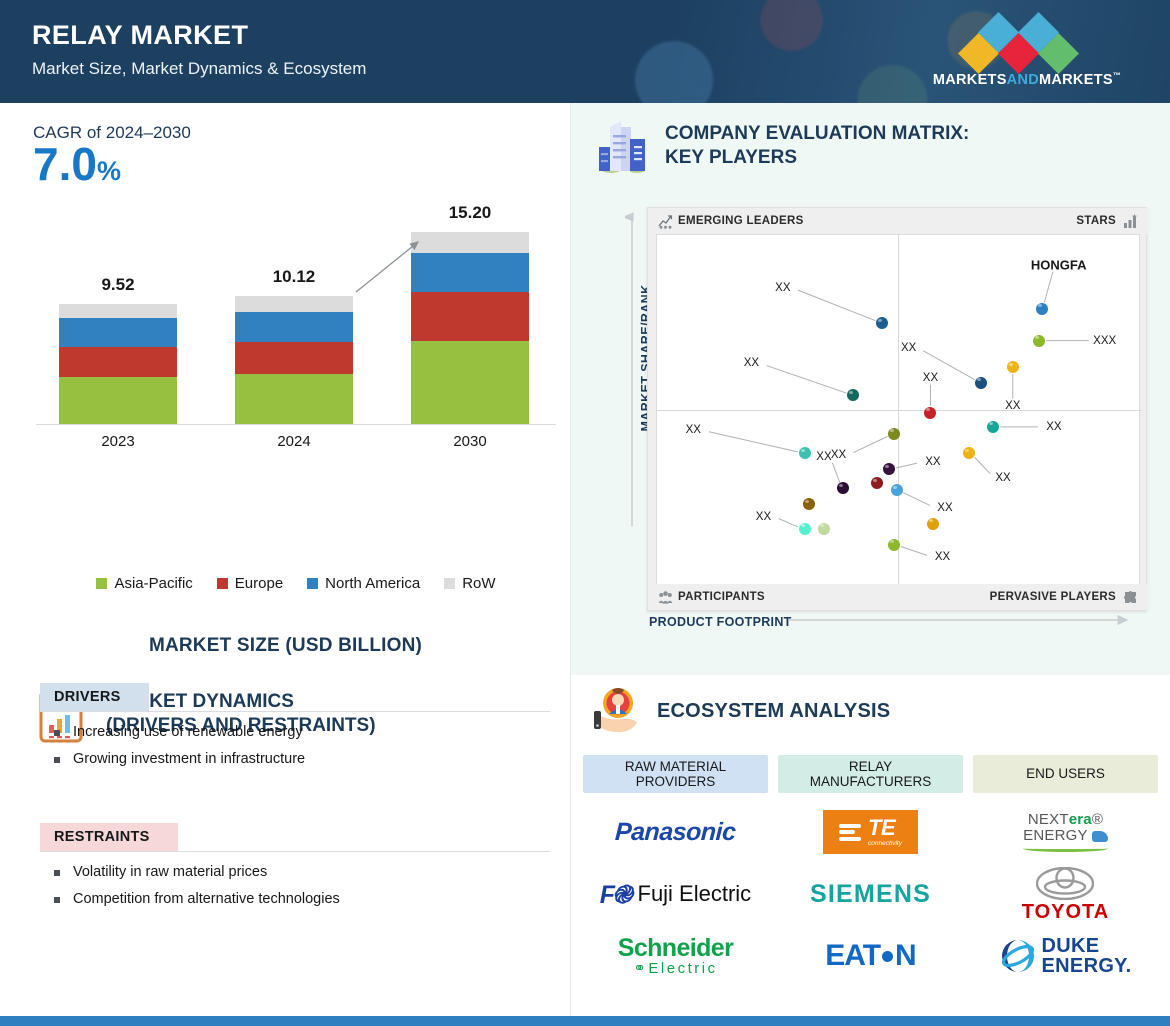 The image size is (1170, 1026). What do you see at coordinates (817, 146) in the screenshot?
I see `matrix-title: COMPANY EVALUATION MATRIX: KEY PLAYERS` at bounding box center [817, 146].